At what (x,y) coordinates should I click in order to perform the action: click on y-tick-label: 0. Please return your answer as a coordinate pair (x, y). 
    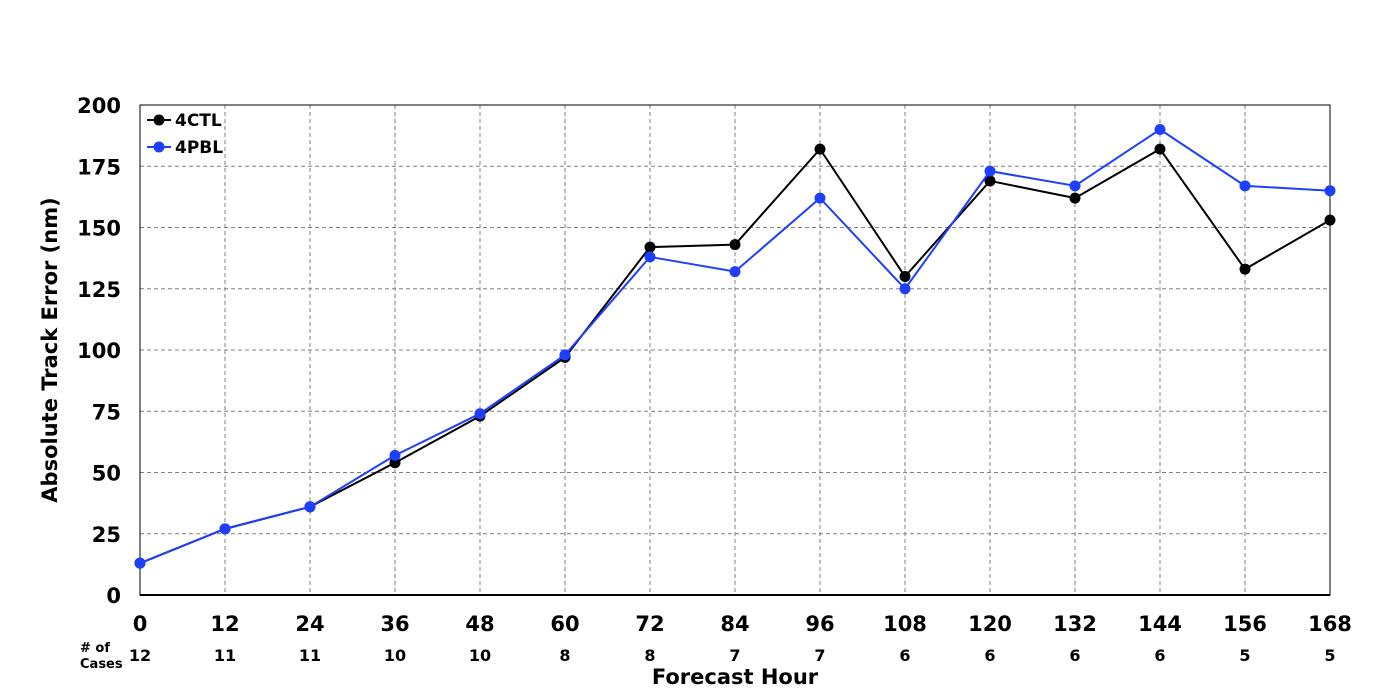
    Looking at the image, I should click on (113, 596).